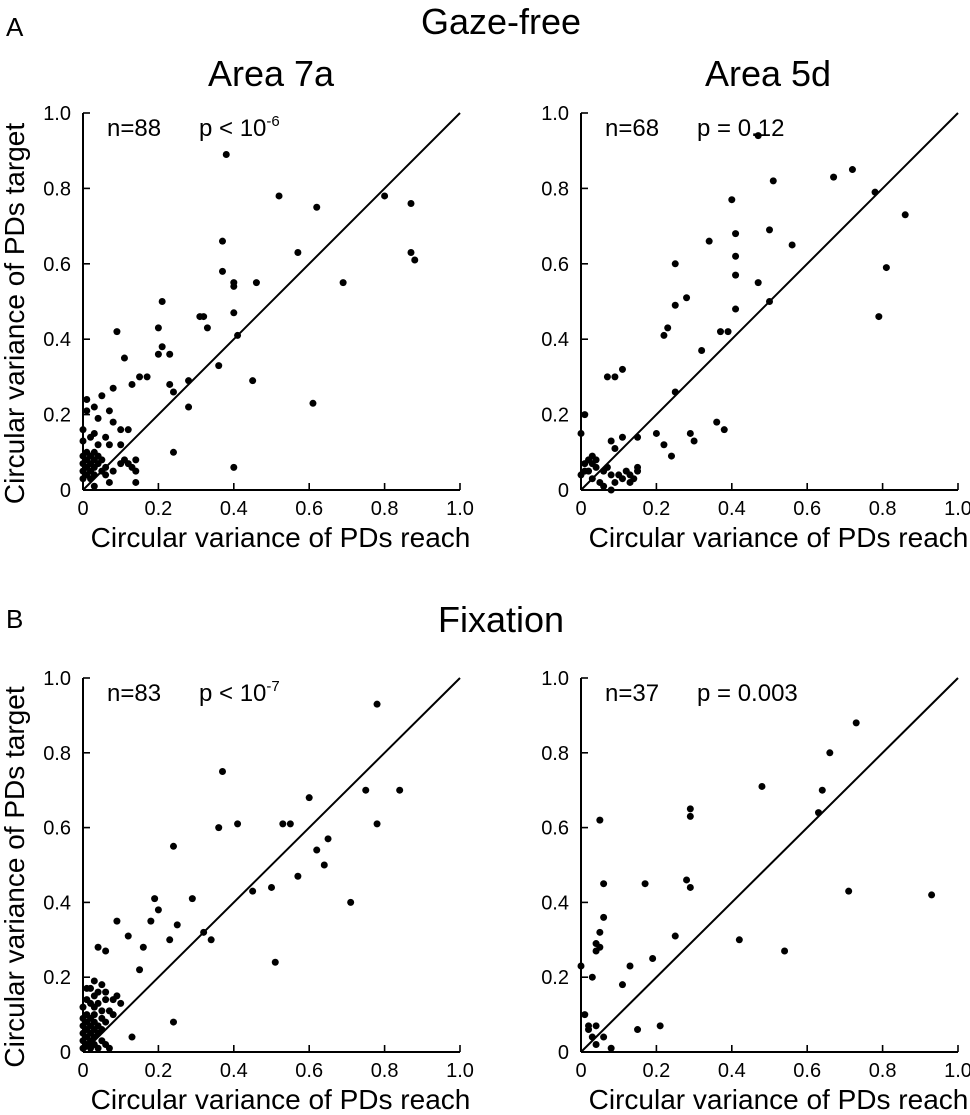  I want to click on column-title-area-7a: Area 7a, so click(271, 73).